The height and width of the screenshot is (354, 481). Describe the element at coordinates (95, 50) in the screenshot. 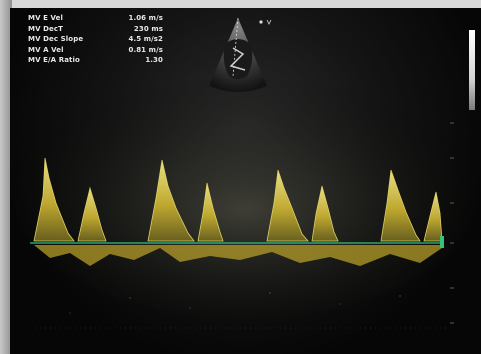

I see `measurement-row: MV A Vel 0.81 m/s` at that location.